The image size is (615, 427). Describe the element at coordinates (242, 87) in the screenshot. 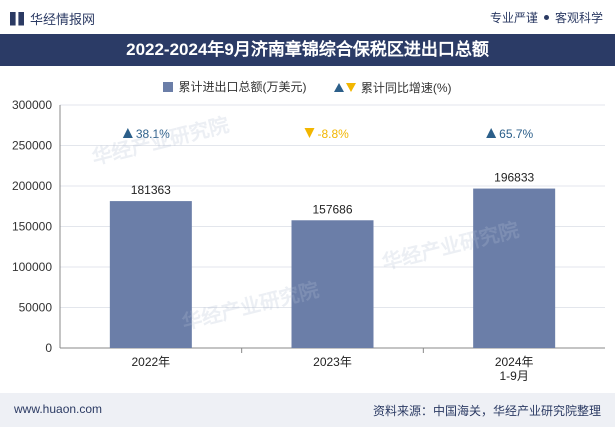

I see `legend-bar-label: 累计进出口总额(万美元)` at that location.